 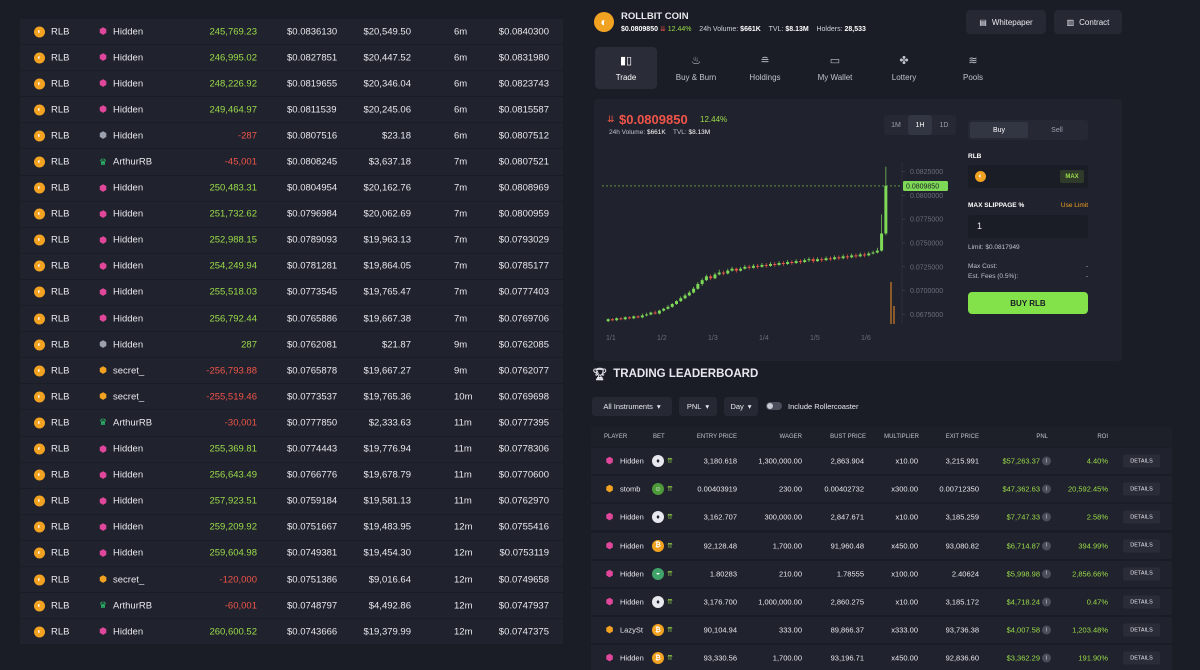 What do you see at coordinates (523, 449) in the screenshot?
I see `trade-last-price: $0.0778306` at bounding box center [523, 449].